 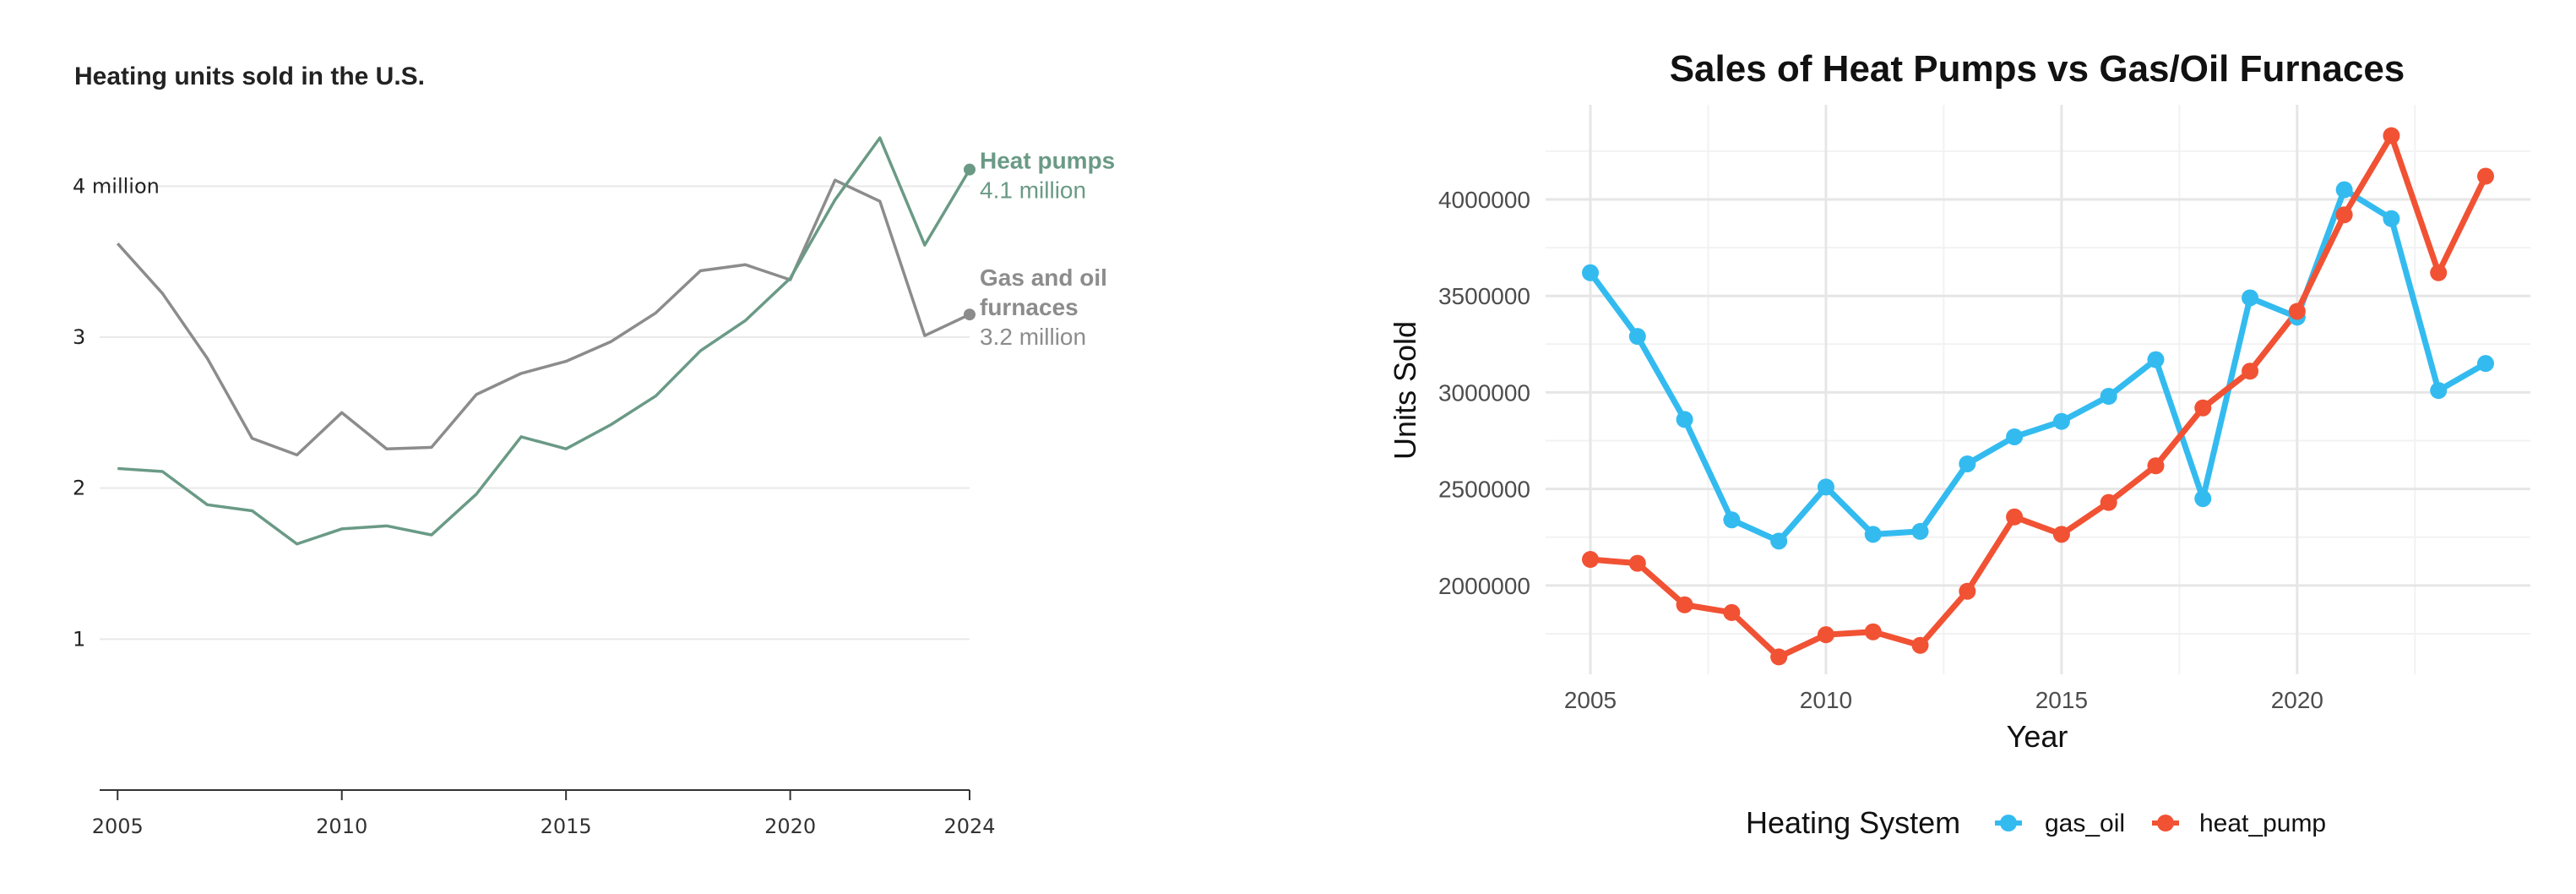 I want to click on legend-marker-heat-pump, so click(x=2165, y=823).